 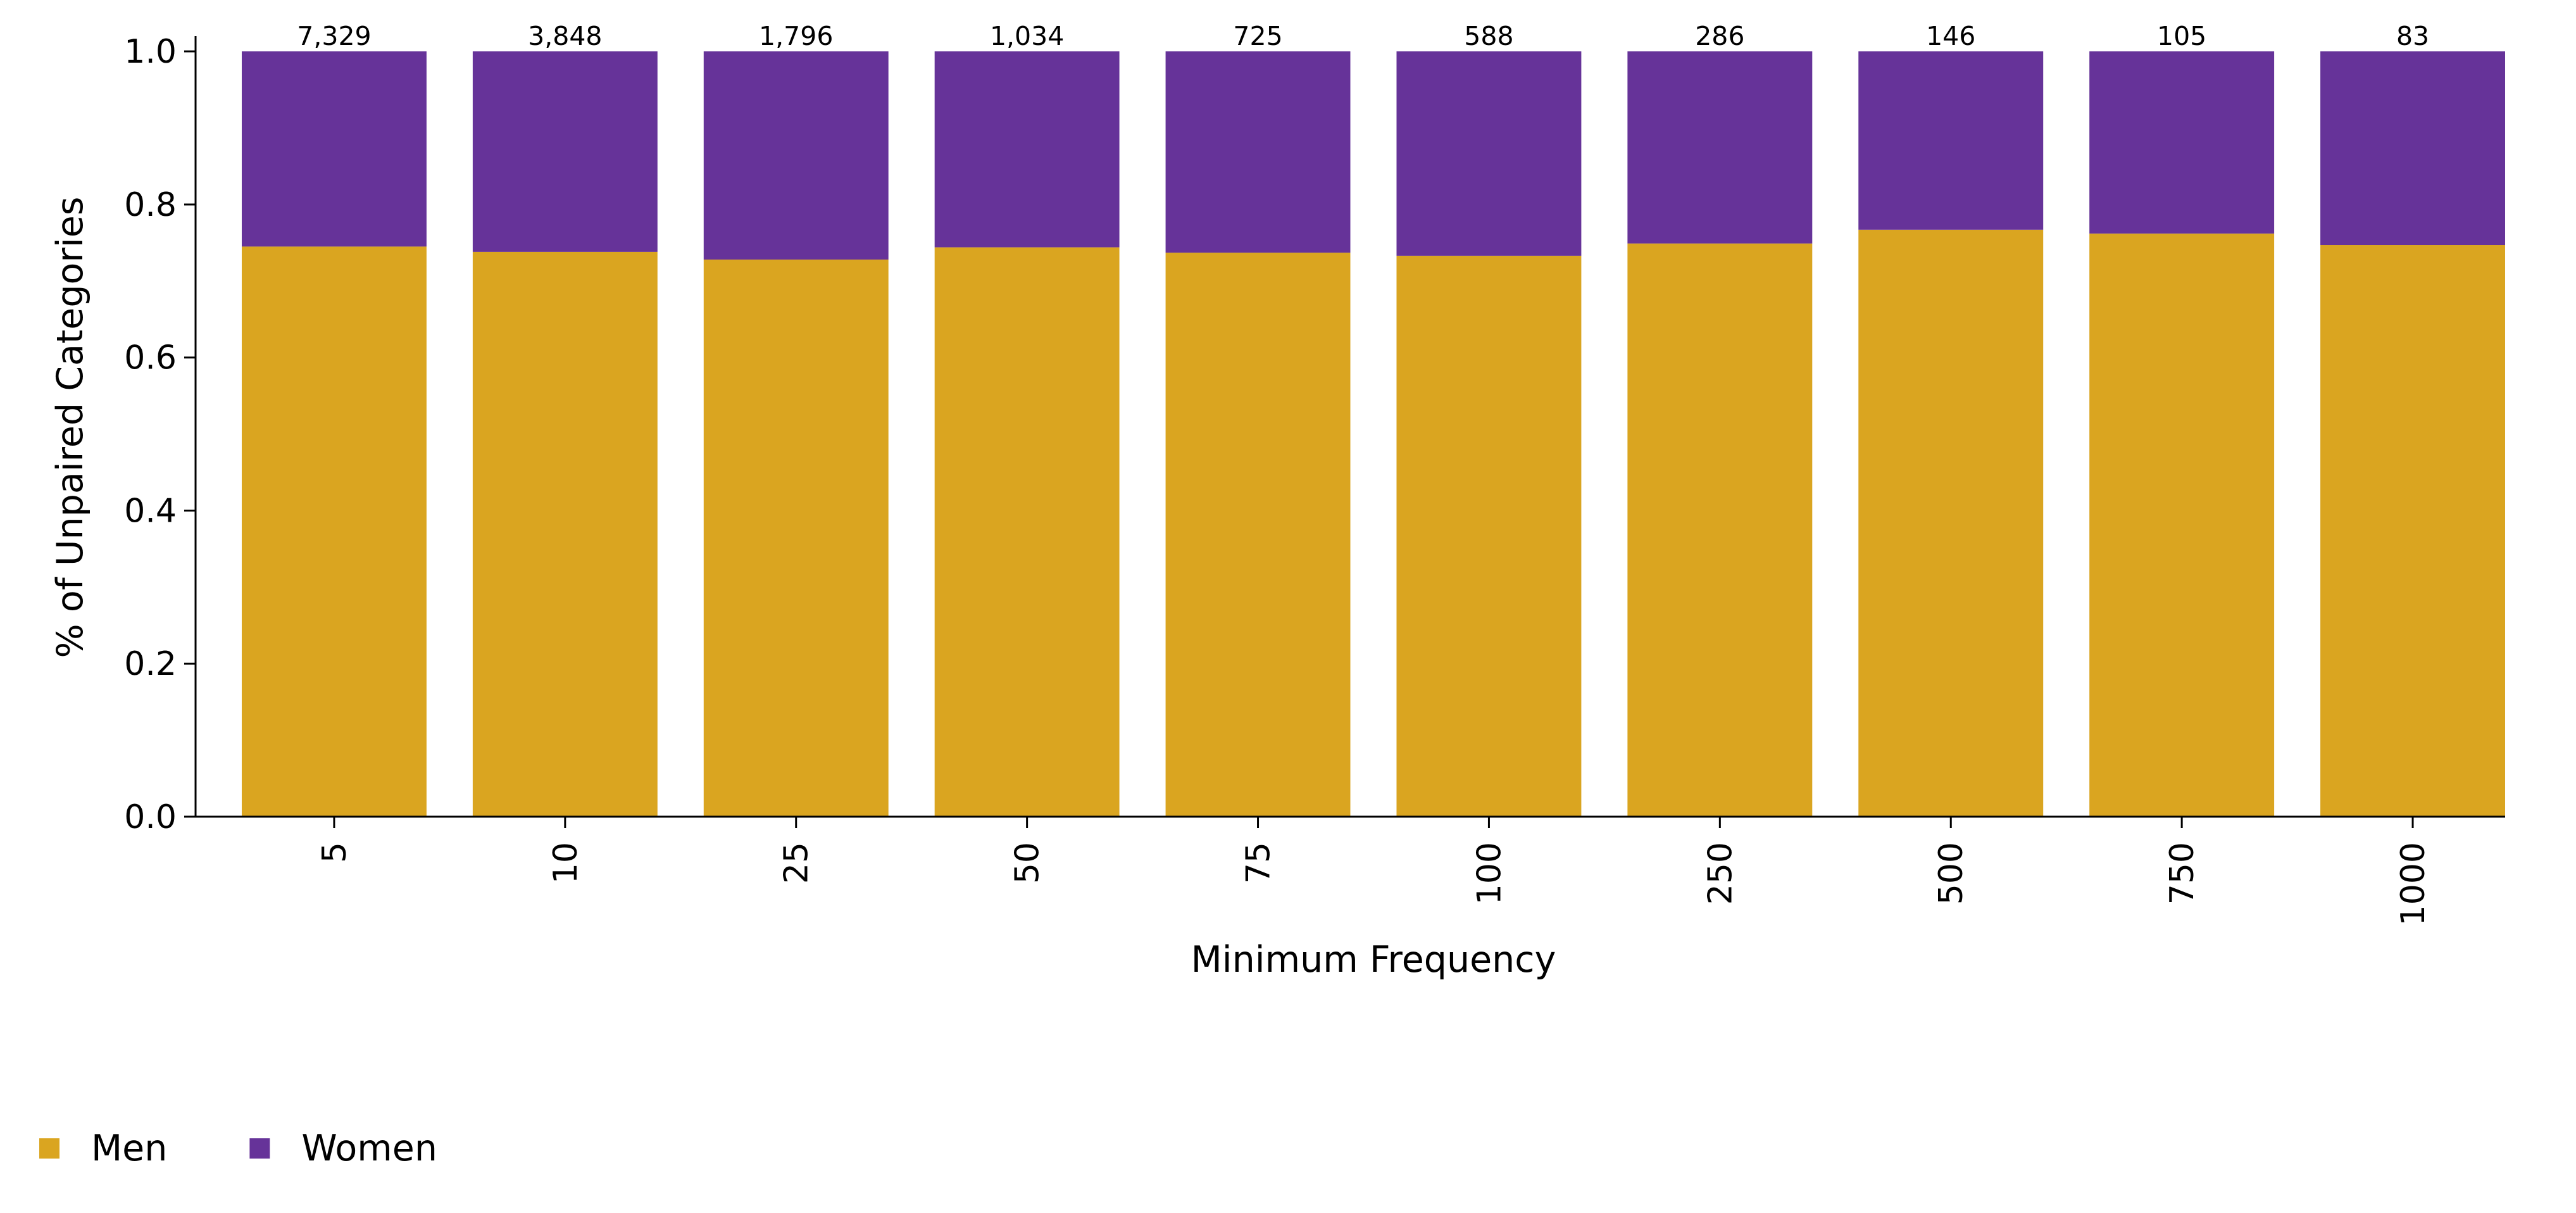 I want to click on legend-label: Women, so click(x=369, y=1148).